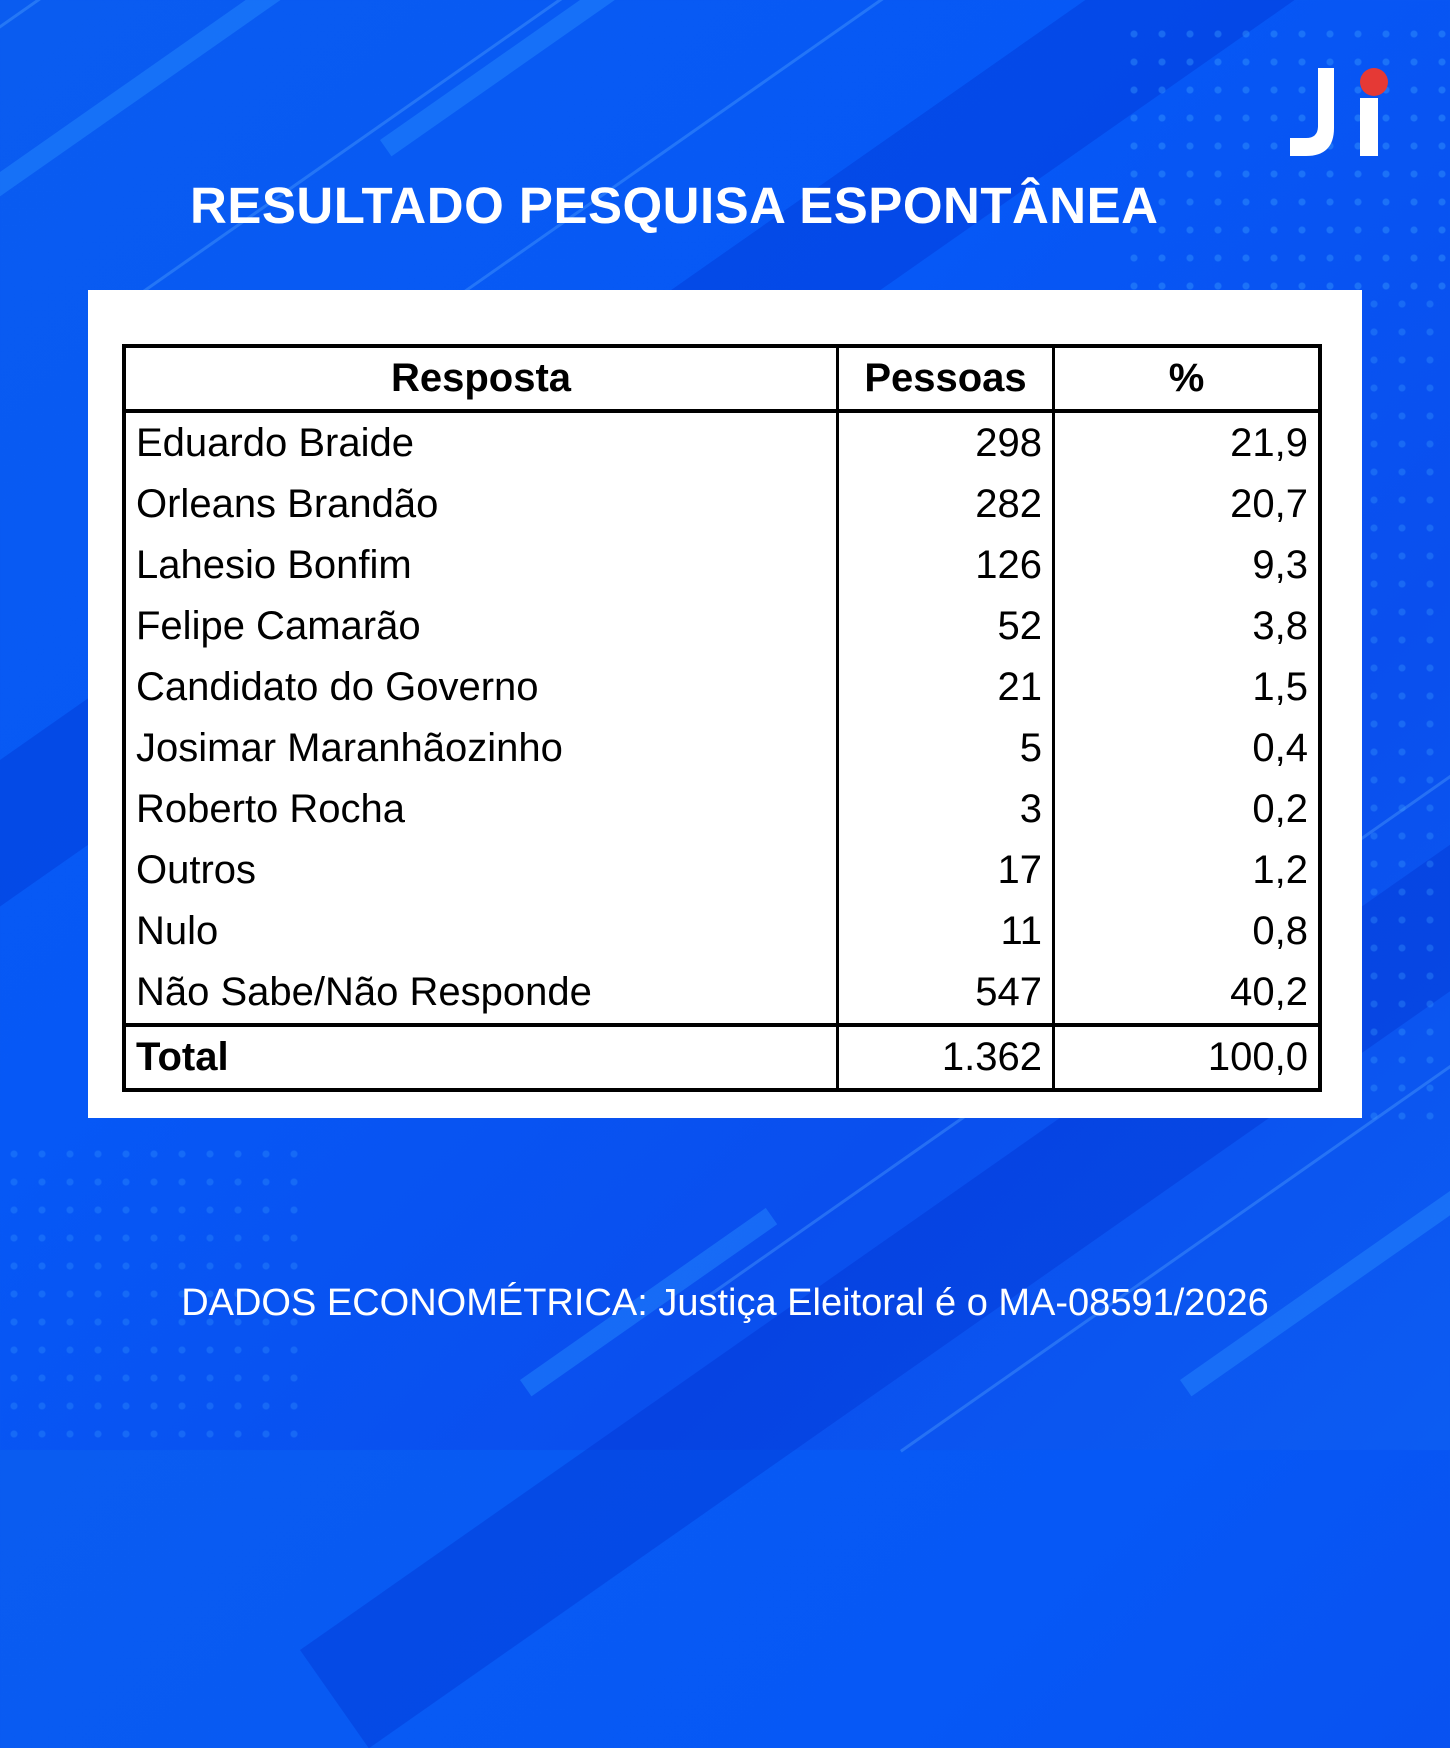 The width and height of the screenshot is (1450, 1748). I want to click on cell-resposta: Felipe Camarão, so click(481, 626).